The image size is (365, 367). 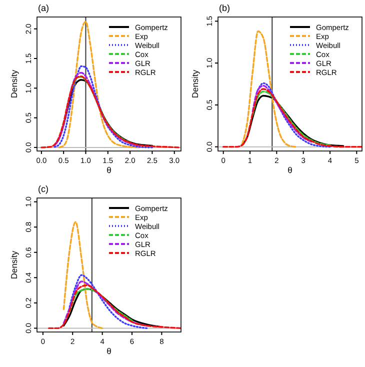 What do you see at coordinates (43, 8) in the screenshot?
I see `chart-title: (a)` at bounding box center [43, 8].